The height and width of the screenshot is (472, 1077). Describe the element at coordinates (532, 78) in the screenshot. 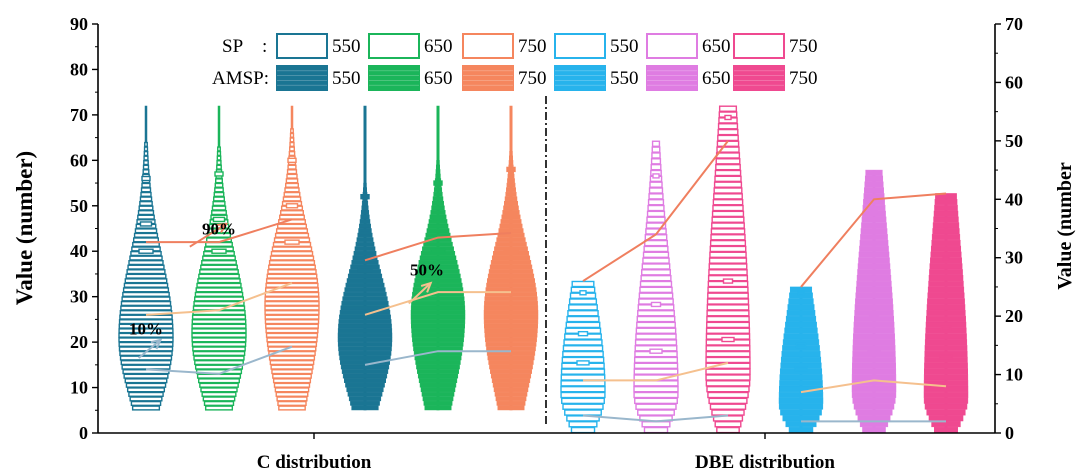

I see `legend-item-label: 750` at that location.